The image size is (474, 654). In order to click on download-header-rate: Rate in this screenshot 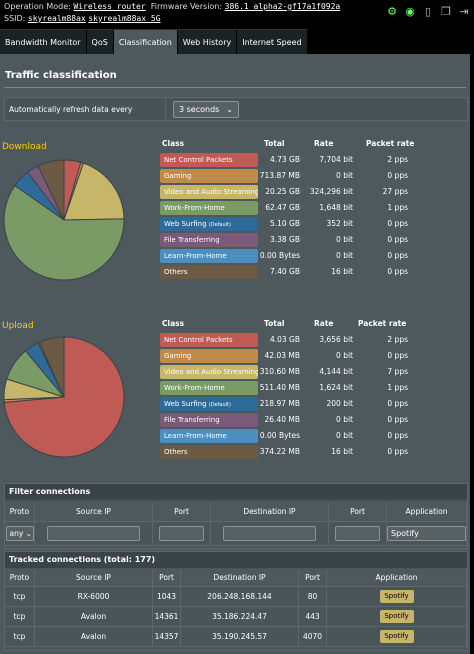, I will do `click(324, 143)`.